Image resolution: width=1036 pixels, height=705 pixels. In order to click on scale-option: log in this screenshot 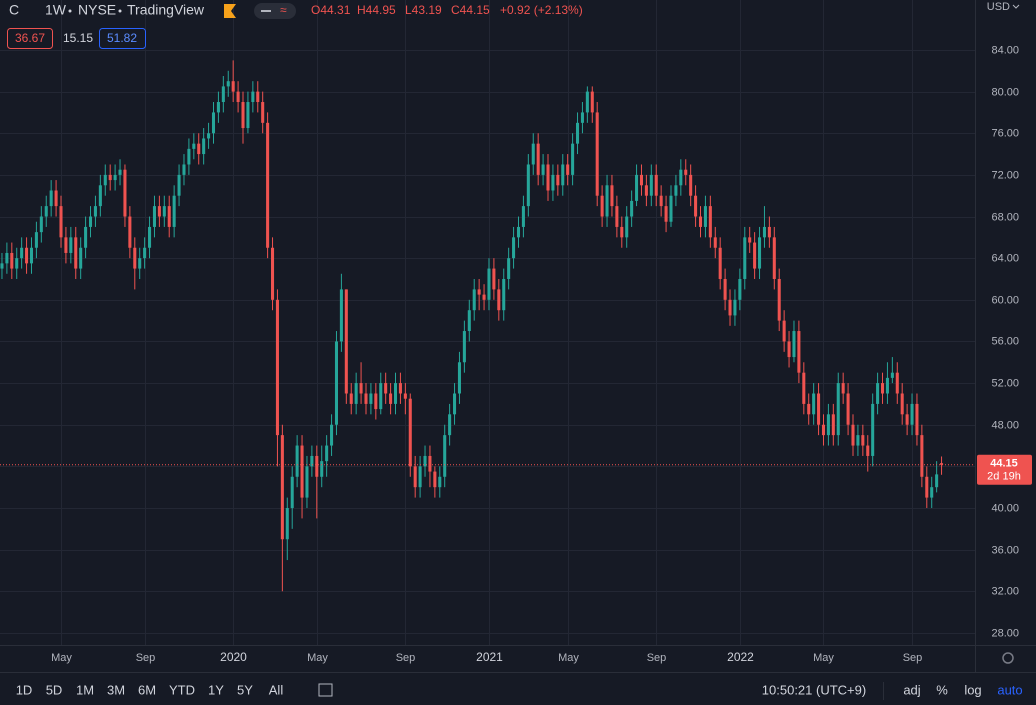, I will do `click(972, 689)`.